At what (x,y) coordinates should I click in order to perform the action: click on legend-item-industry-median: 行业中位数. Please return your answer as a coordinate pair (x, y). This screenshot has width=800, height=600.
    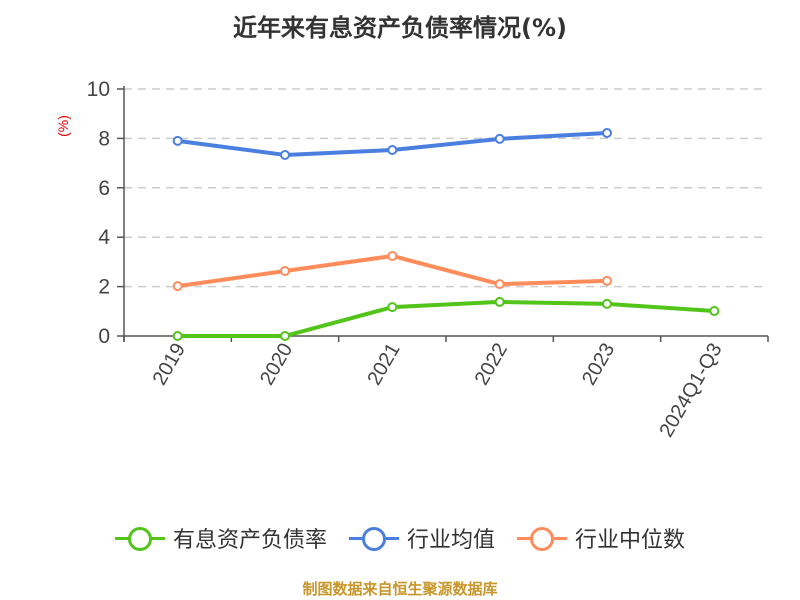
    Looking at the image, I should click on (601, 538).